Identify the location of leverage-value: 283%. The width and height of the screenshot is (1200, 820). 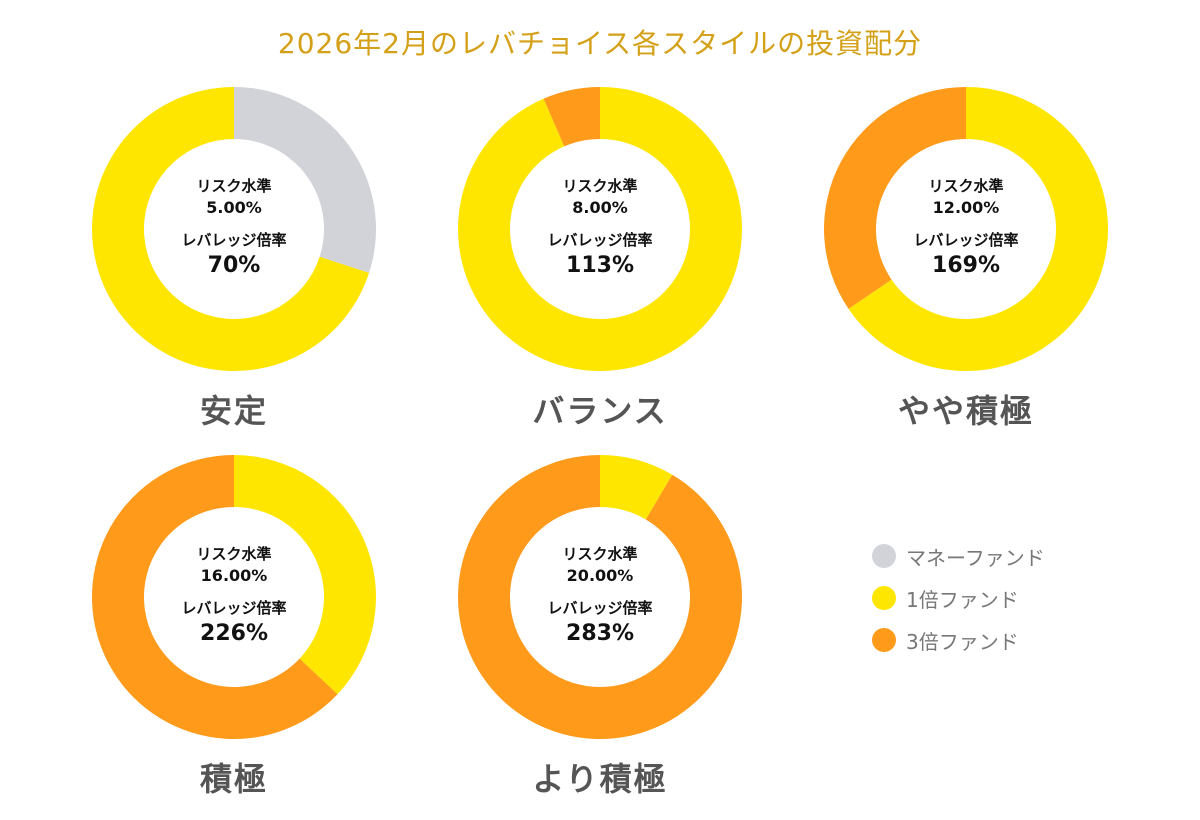
(600, 633).